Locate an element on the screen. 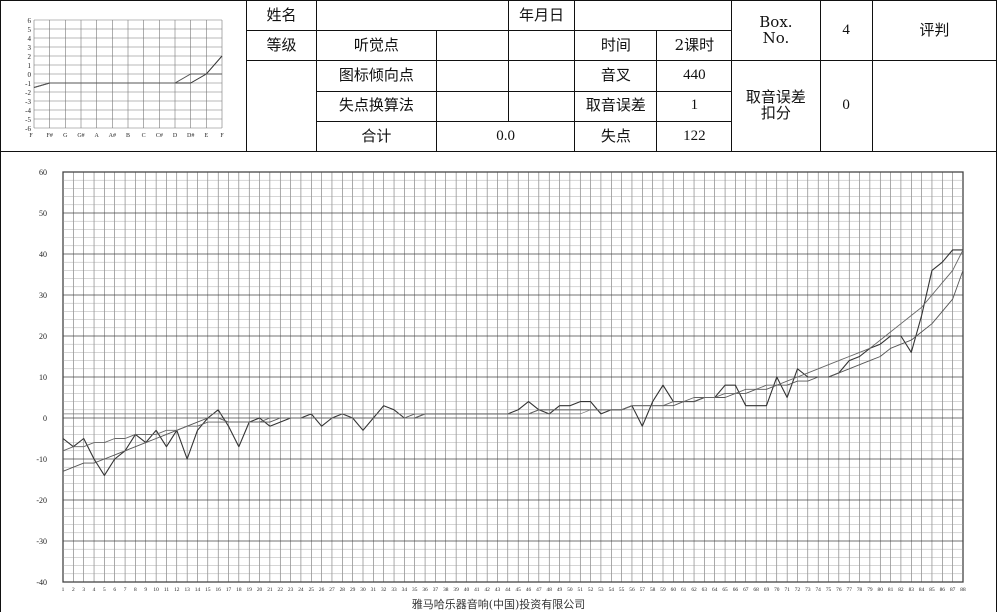 This screenshot has height=612, width=997. main-x-tick: 19 is located at coordinates (250, 590).